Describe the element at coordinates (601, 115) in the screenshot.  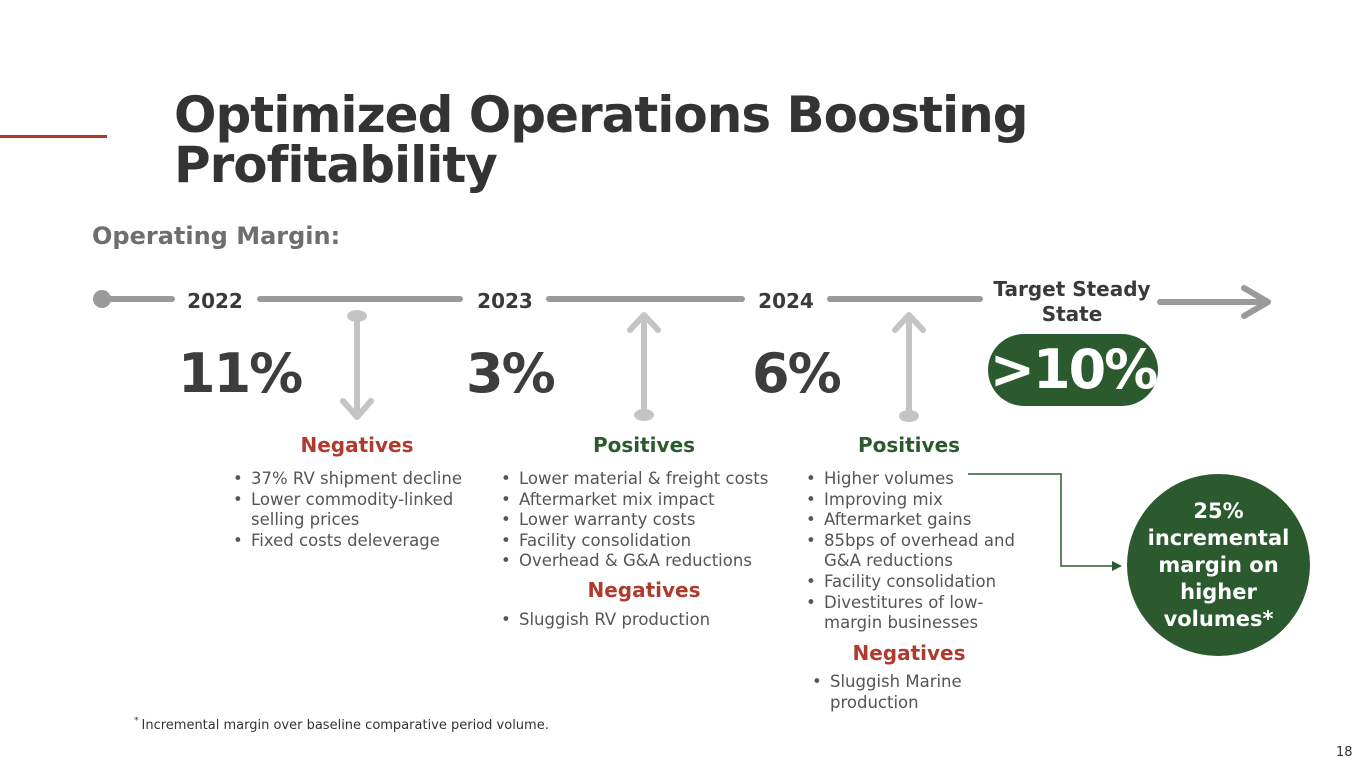
I see `page-title-line-1: Optimized Operations Boosting` at that location.